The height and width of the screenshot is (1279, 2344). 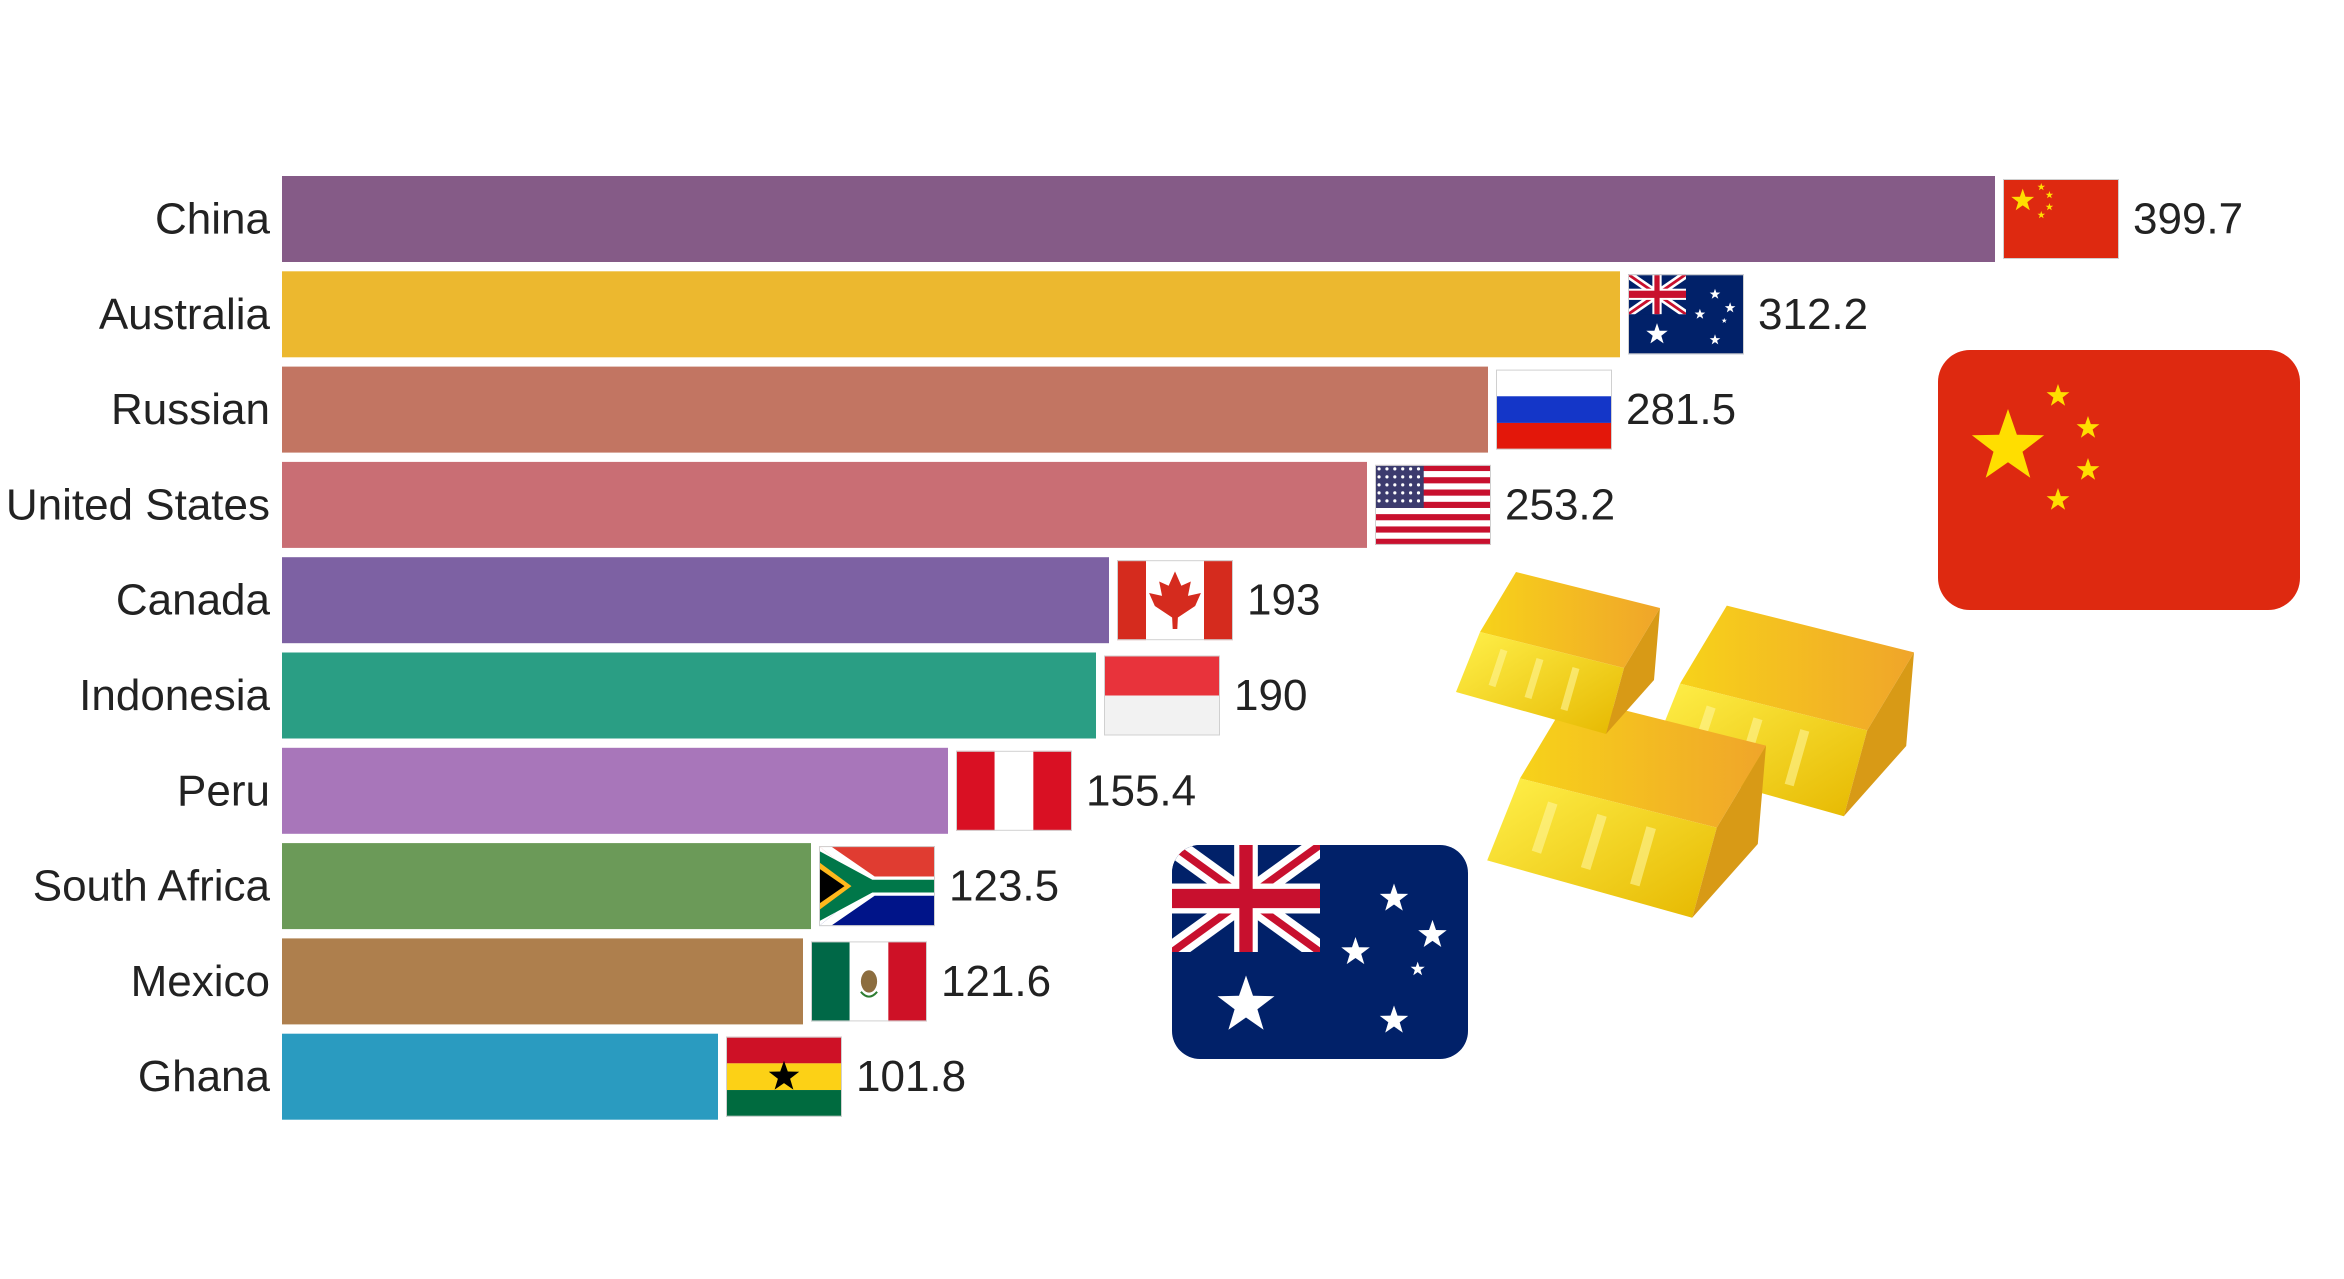 I want to click on value-label: 312.2, so click(x=1813, y=314).